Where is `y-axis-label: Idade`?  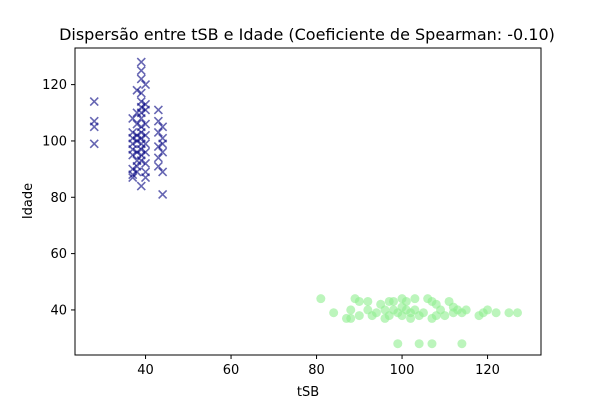
y-axis-label: Idade is located at coordinates (28, 201).